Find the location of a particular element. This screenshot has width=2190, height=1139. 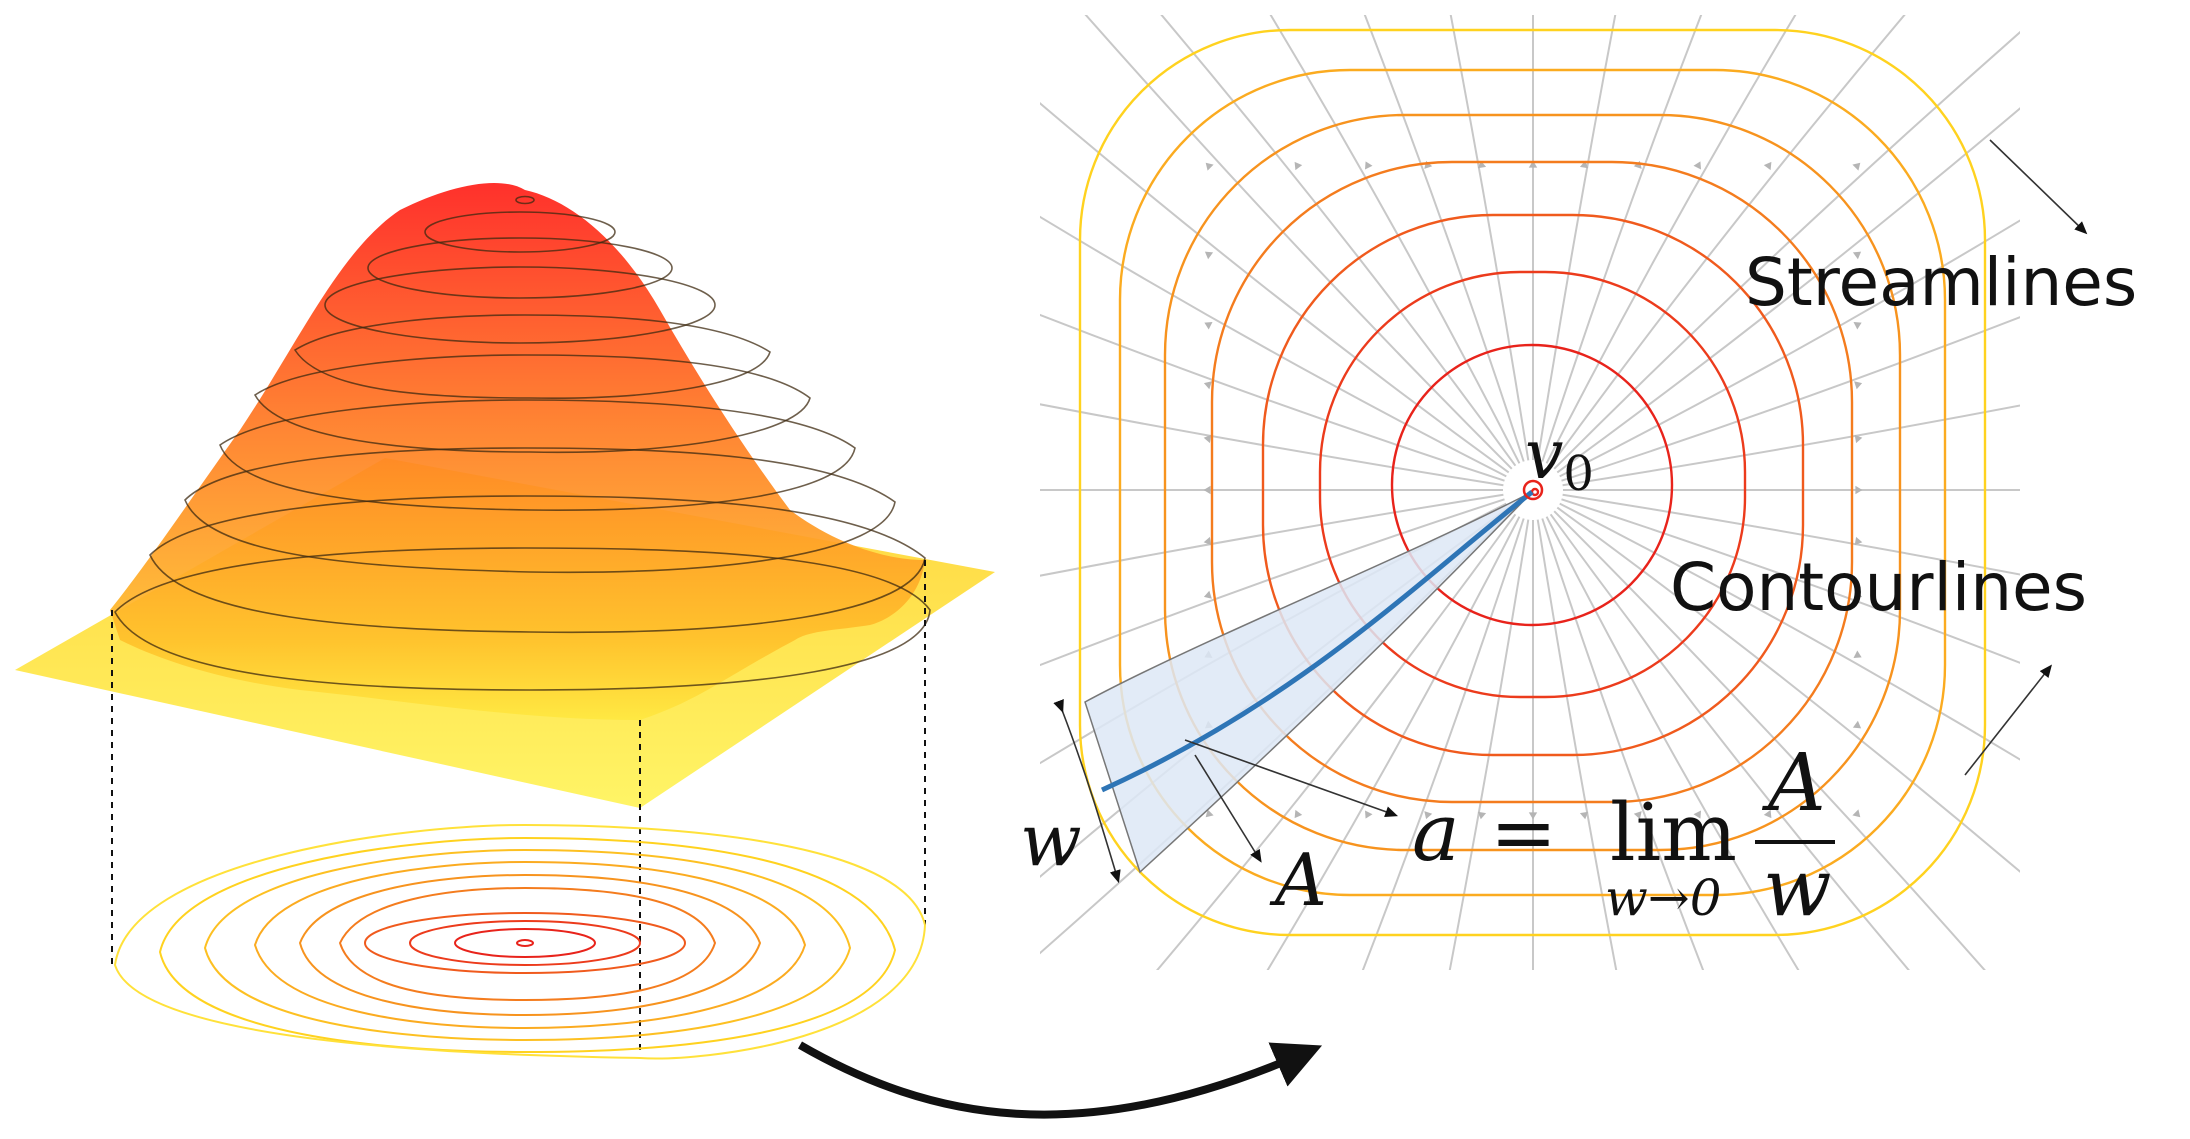

streamlines-label: Streamlines is located at coordinates (1941, 282).